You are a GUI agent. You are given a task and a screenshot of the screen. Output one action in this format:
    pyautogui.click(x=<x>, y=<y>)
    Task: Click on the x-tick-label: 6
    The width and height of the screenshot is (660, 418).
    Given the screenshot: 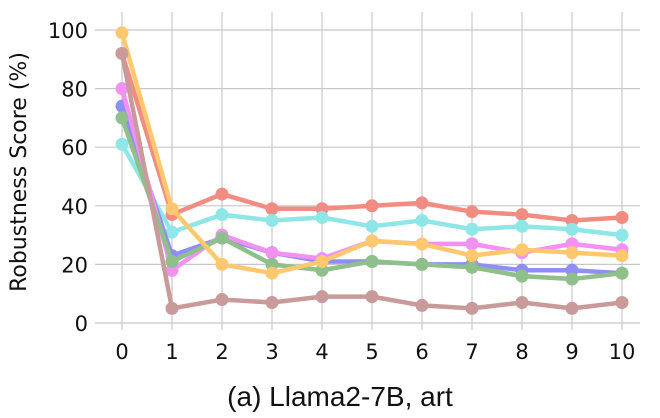 What is the action you would take?
    pyautogui.click(x=421, y=352)
    